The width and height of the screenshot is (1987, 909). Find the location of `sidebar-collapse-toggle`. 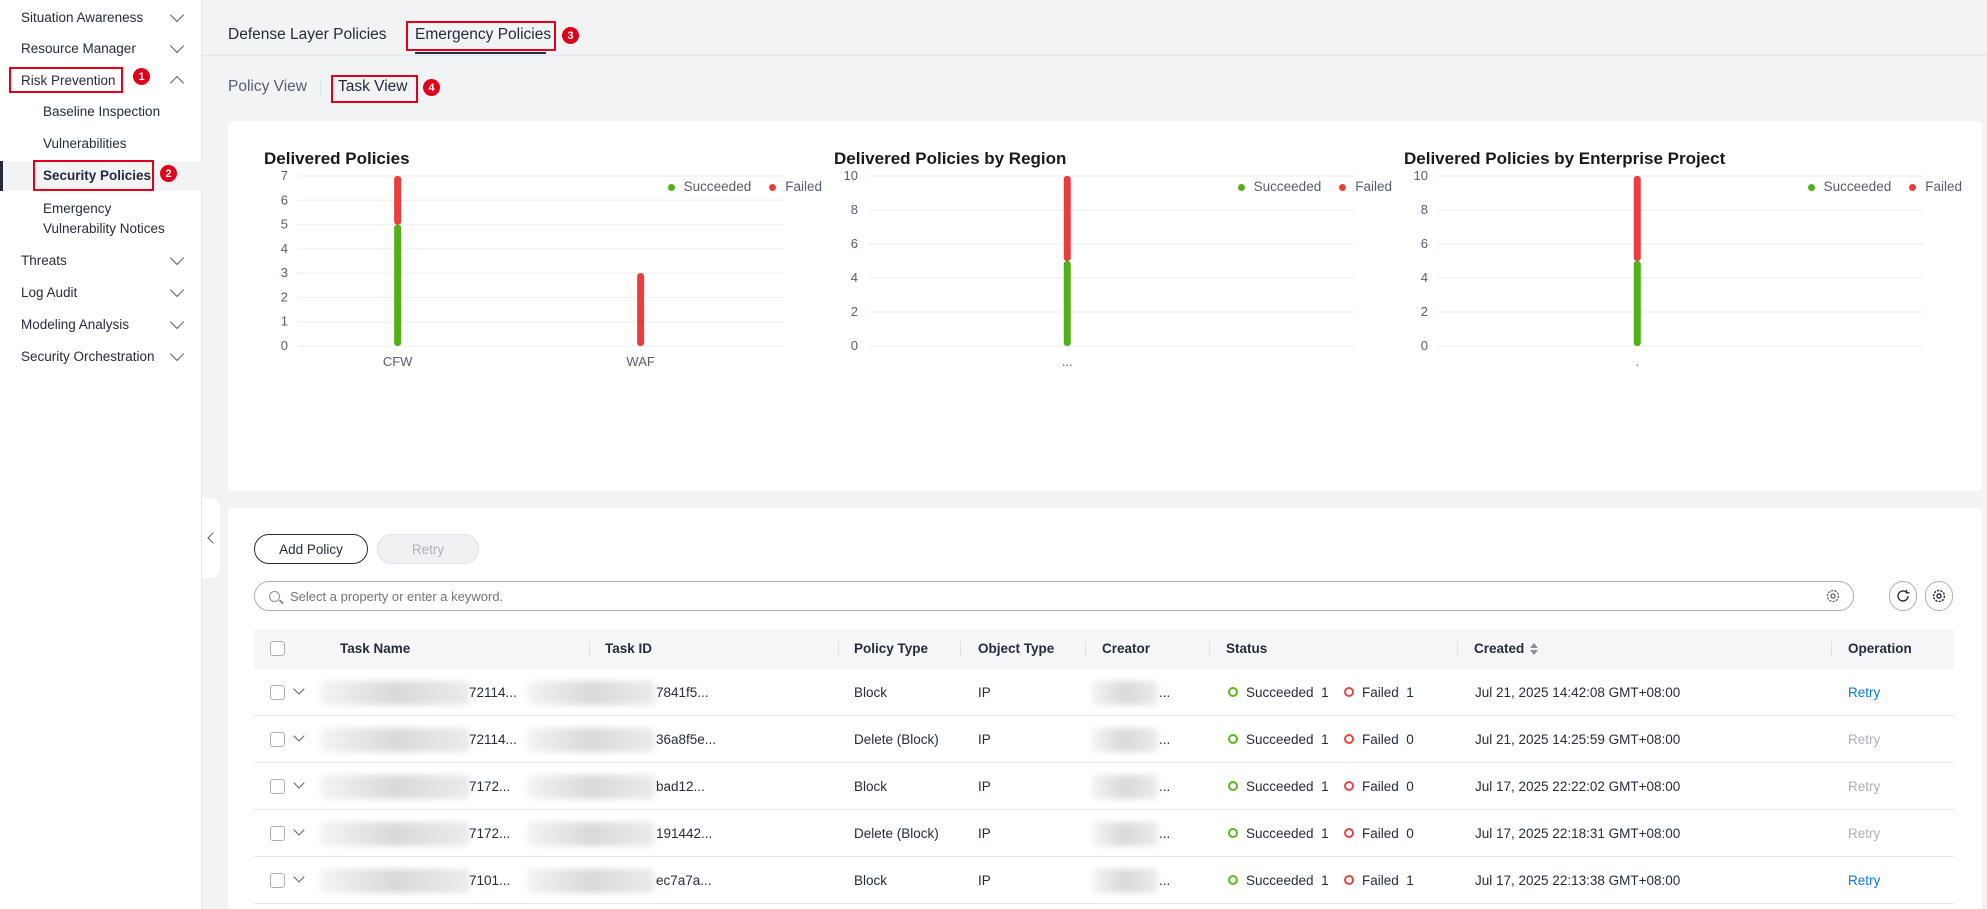

sidebar-collapse-toggle is located at coordinates (211, 538).